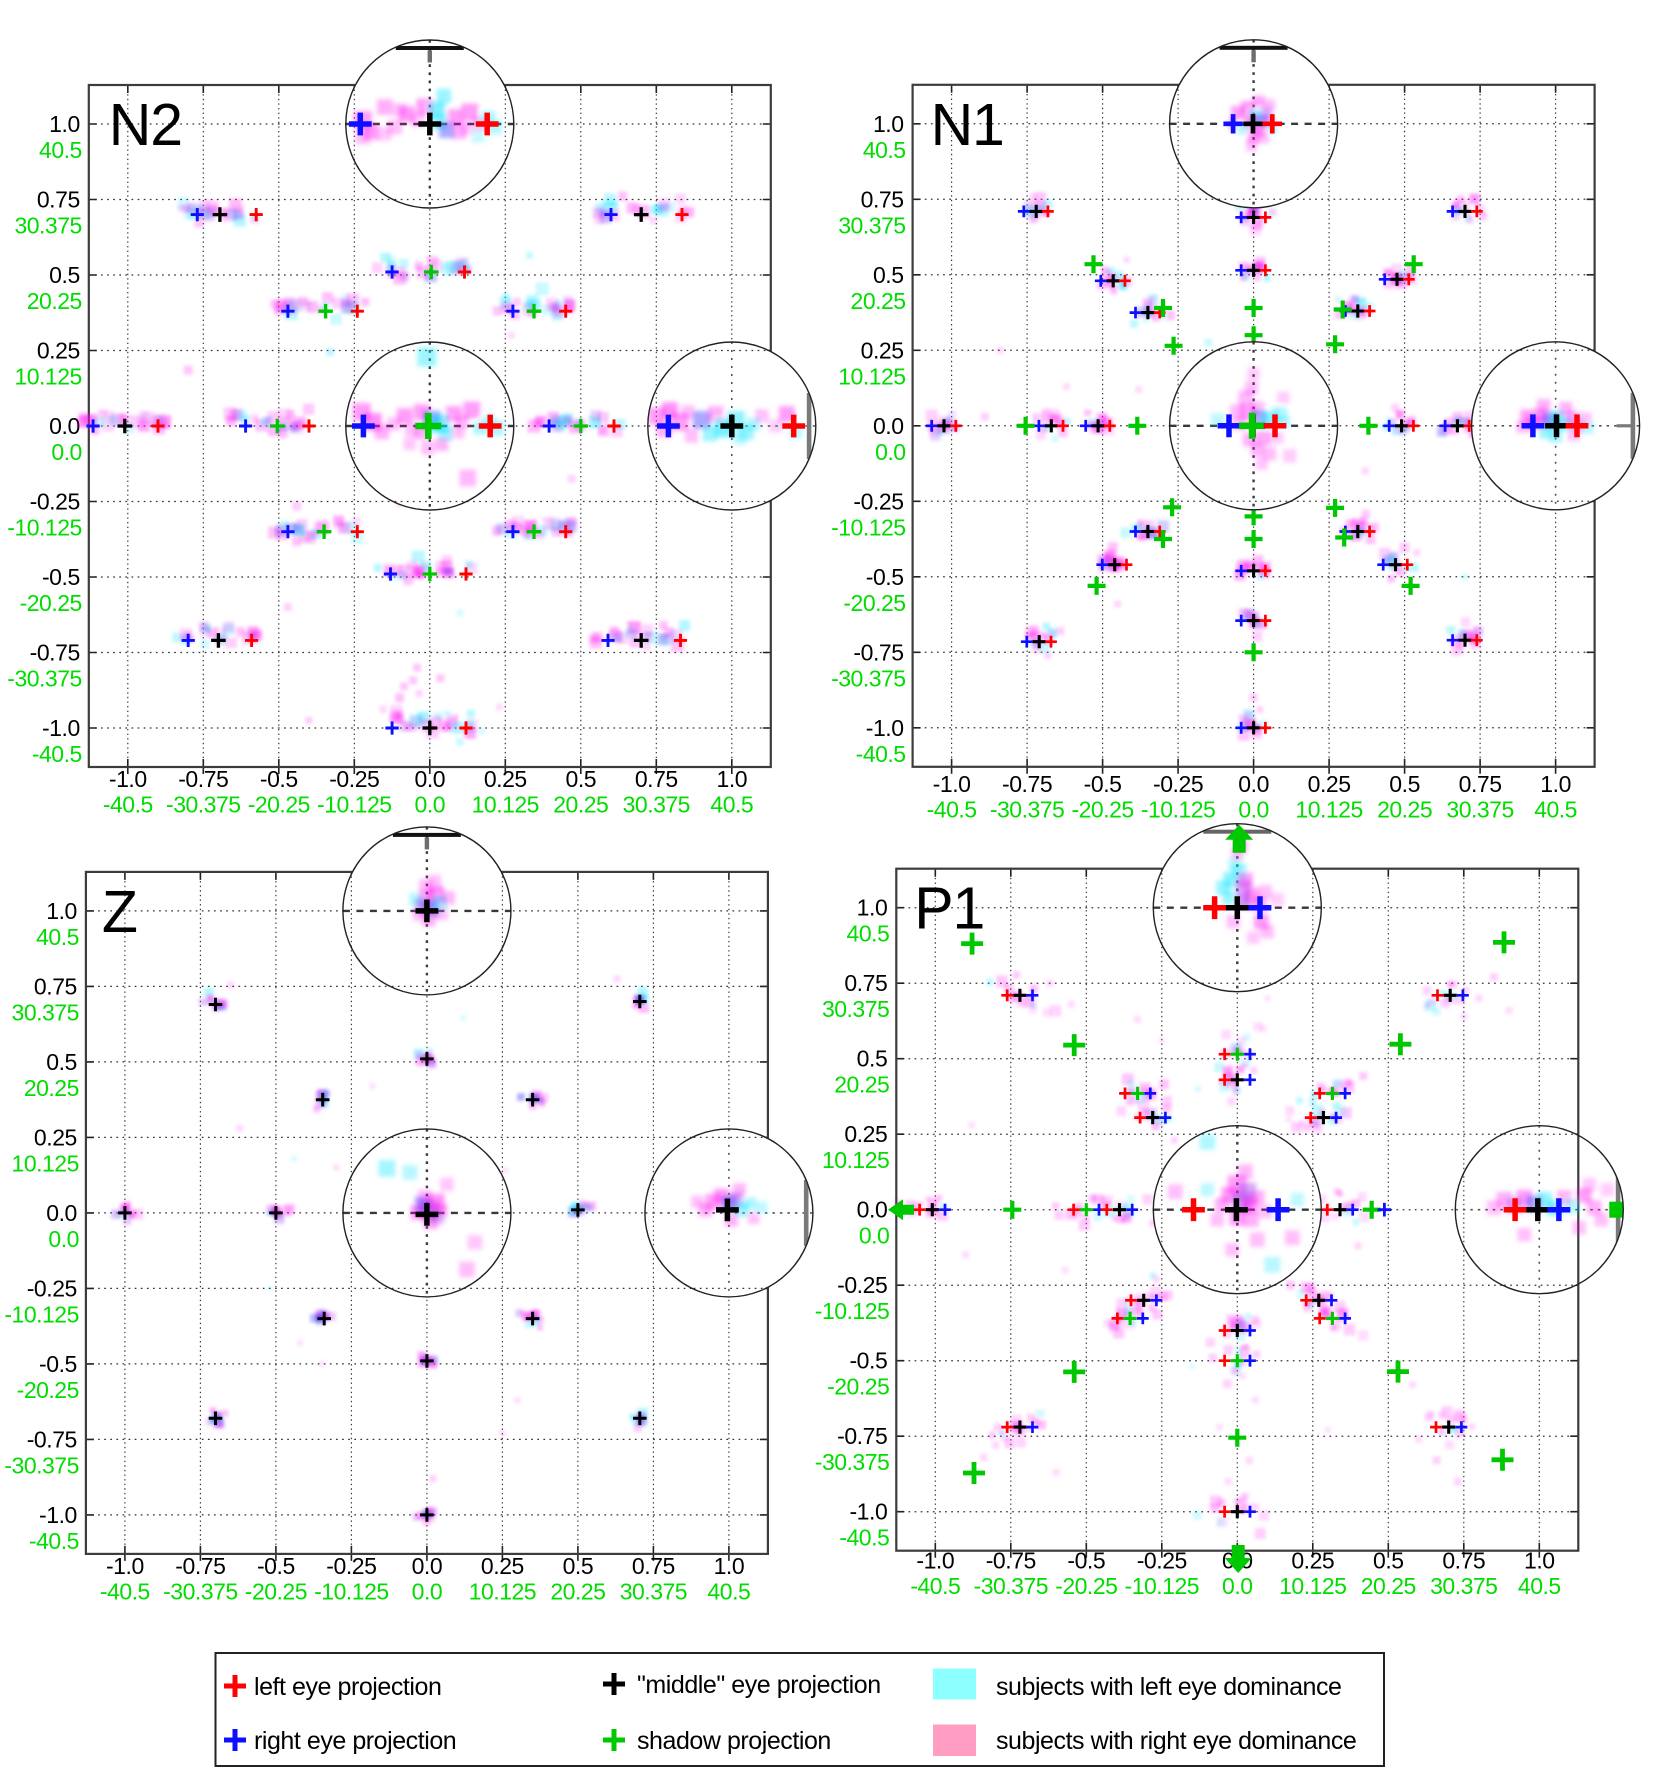  Describe the element at coordinates (949, 909) in the screenshot. I see `svg-text: P1` at that location.